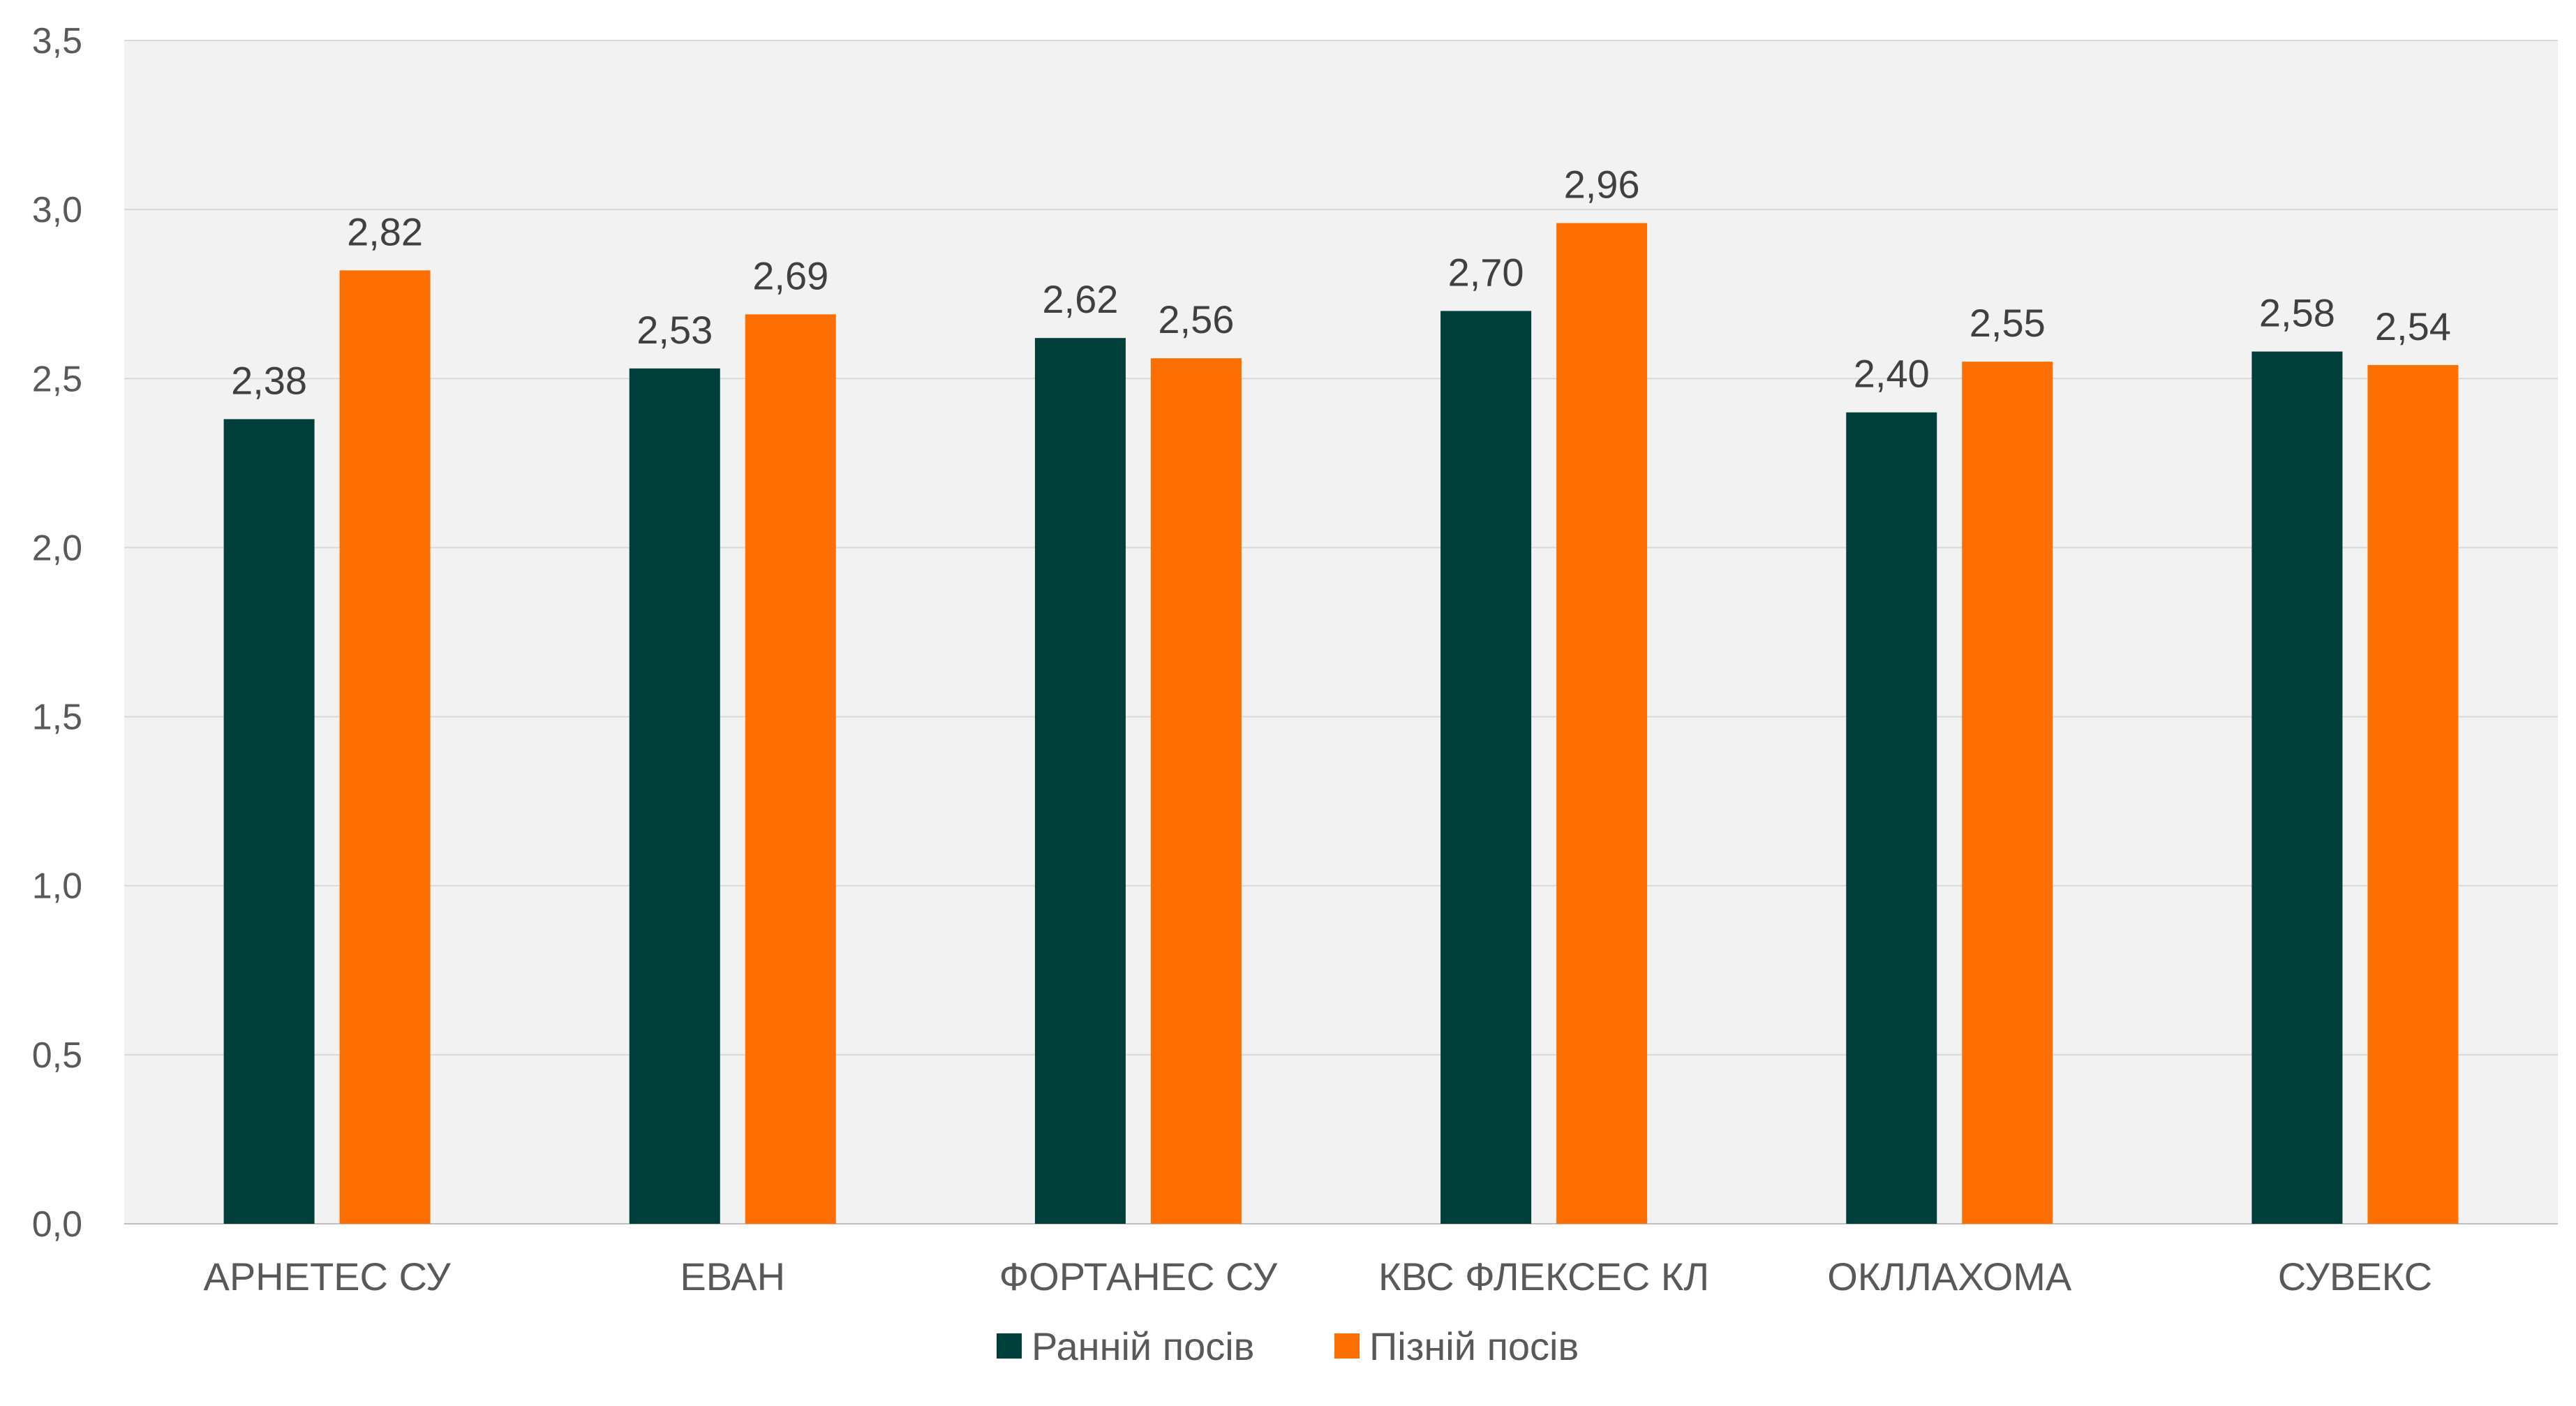 This screenshot has height=1406, width=2576. Describe the element at coordinates (57, 41) in the screenshot. I see `y-tick-label: 3,5` at that location.